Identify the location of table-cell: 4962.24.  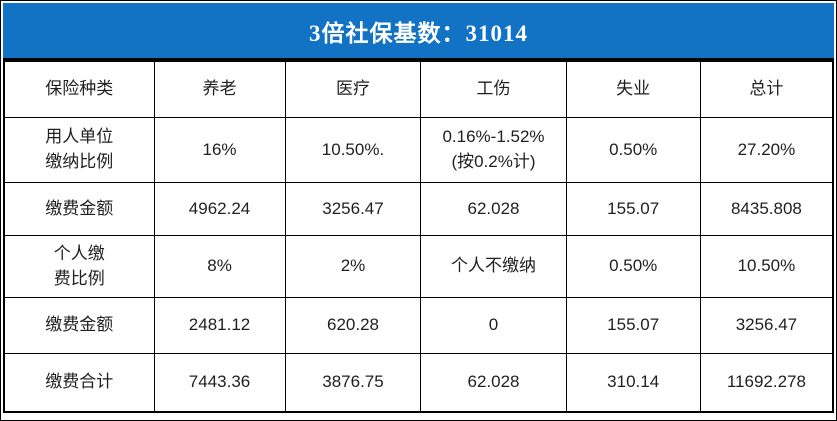
(219, 209).